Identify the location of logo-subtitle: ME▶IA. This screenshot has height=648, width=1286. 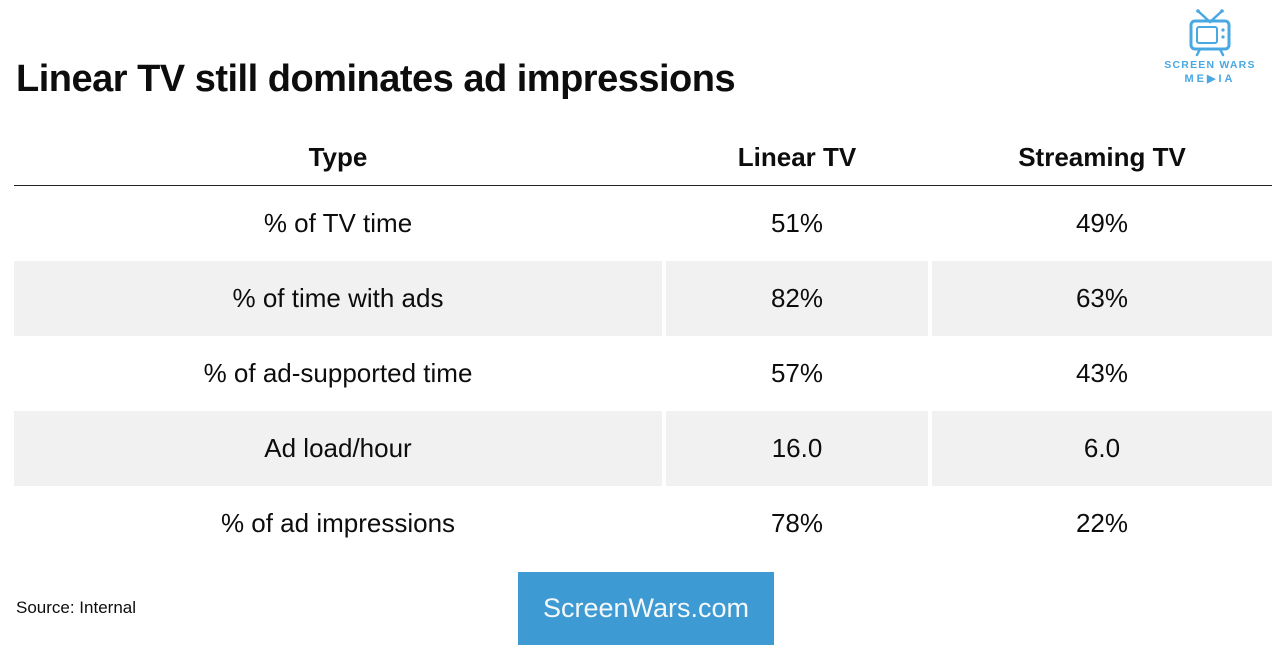
(1210, 79).